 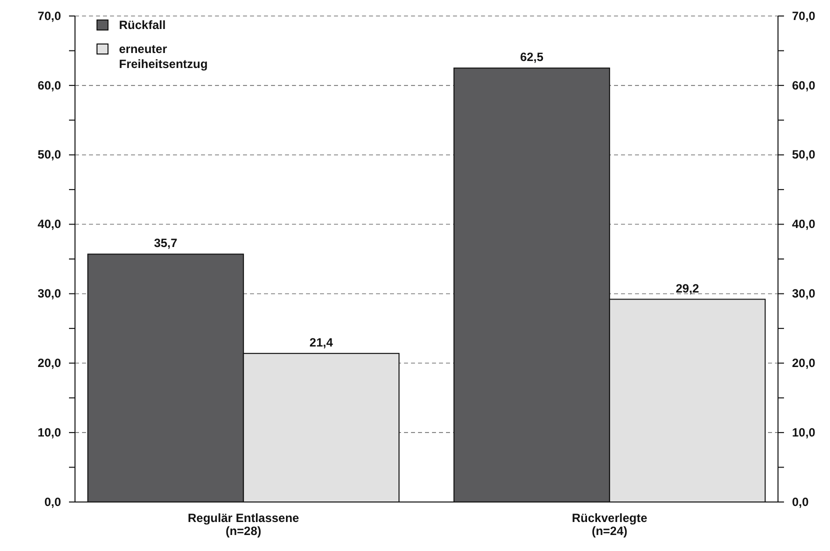 I want to click on y2-tick-label: 70,0, so click(x=804, y=15).